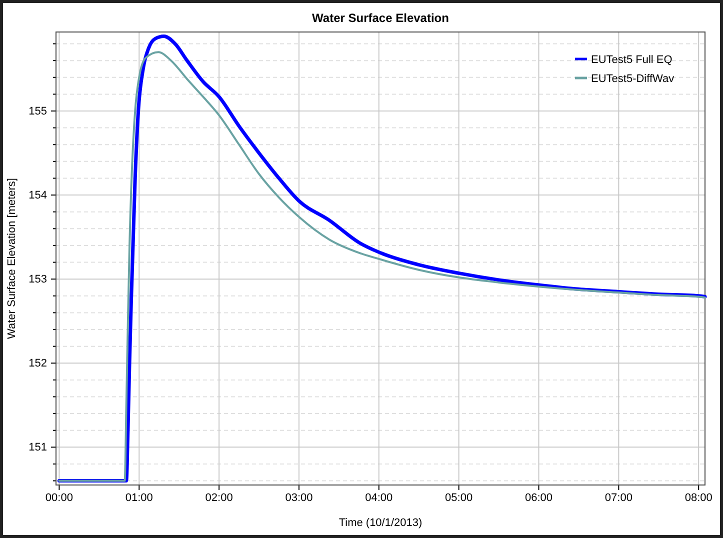 This screenshot has width=723, height=538. Describe the element at coordinates (698, 498) in the screenshot. I see `x-tick-label: 08:00` at that location.